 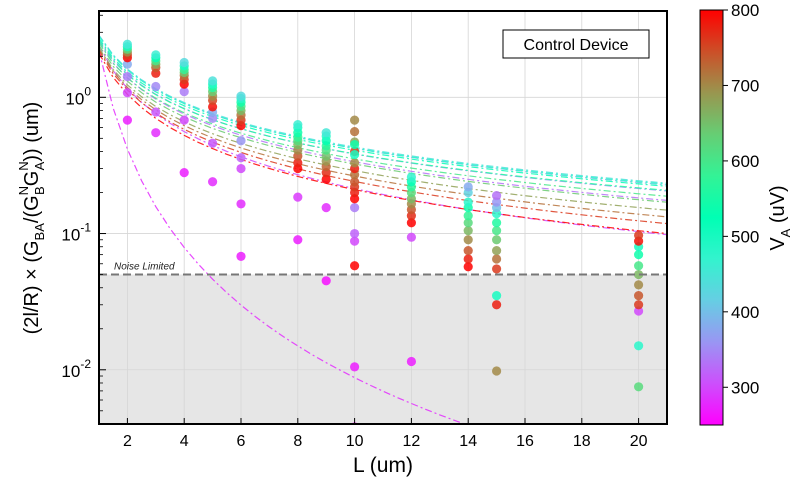 What do you see at coordinates (297, 441) in the screenshot?
I see `x-tick-label-3: 8` at bounding box center [297, 441].